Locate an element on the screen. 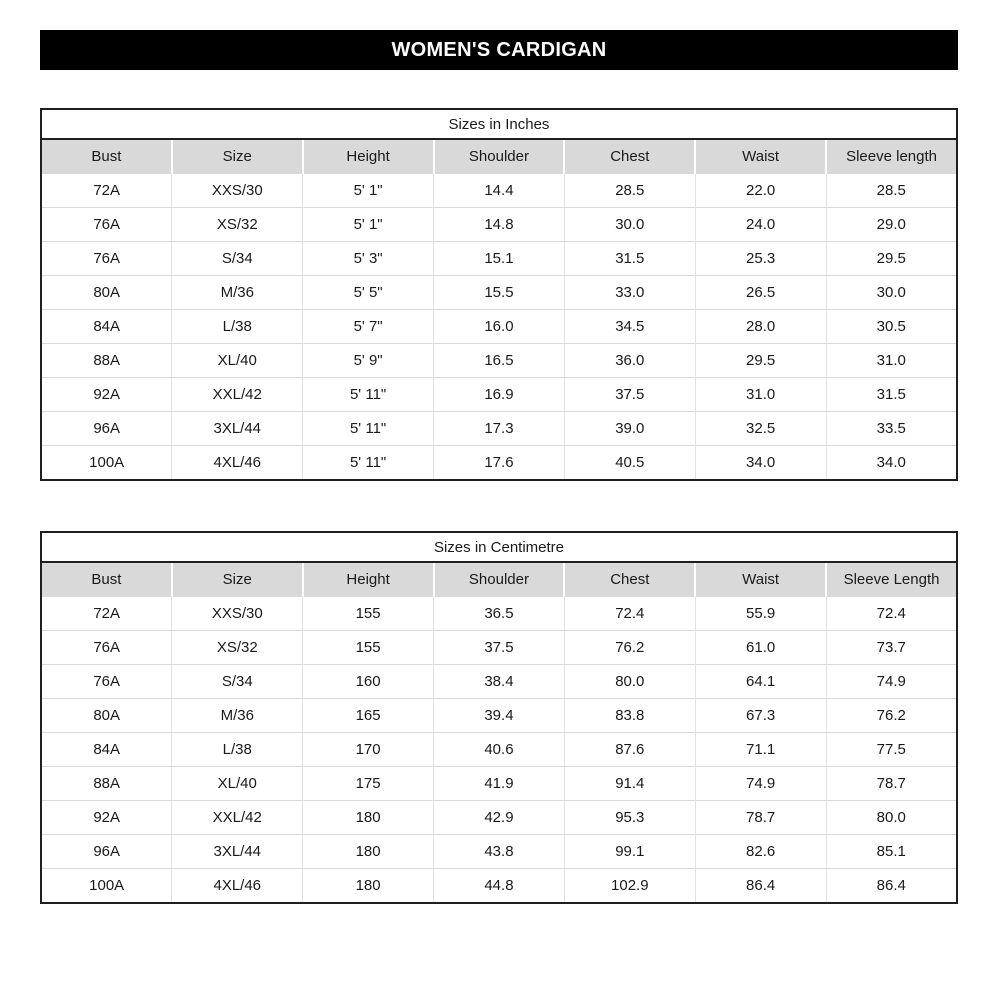  table-cell: 17.6 is located at coordinates (499, 462).